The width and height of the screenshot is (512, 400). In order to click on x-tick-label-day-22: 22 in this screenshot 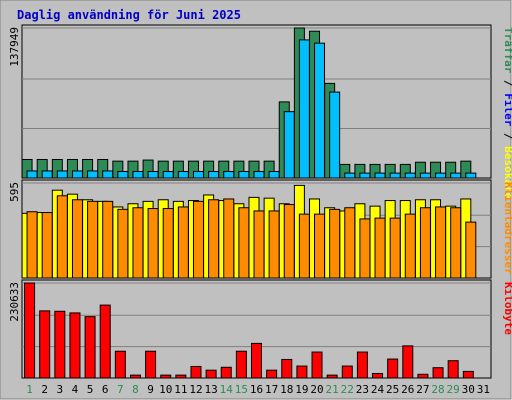, I will do `click(347, 389)`.